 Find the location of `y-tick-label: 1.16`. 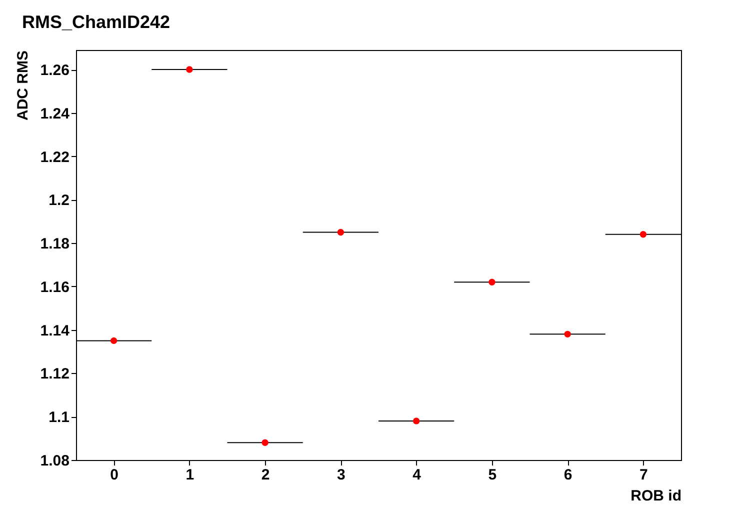

y-tick-label: 1.16 is located at coordinates (55, 287).